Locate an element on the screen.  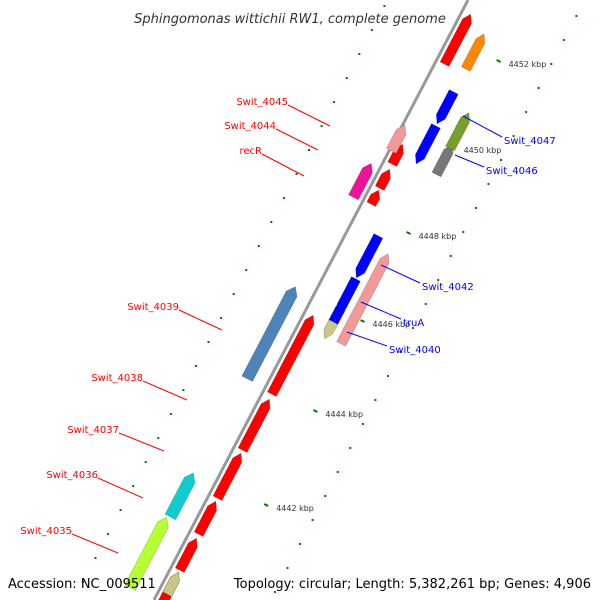
swit-4036-gene is located at coordinates (180, 496).